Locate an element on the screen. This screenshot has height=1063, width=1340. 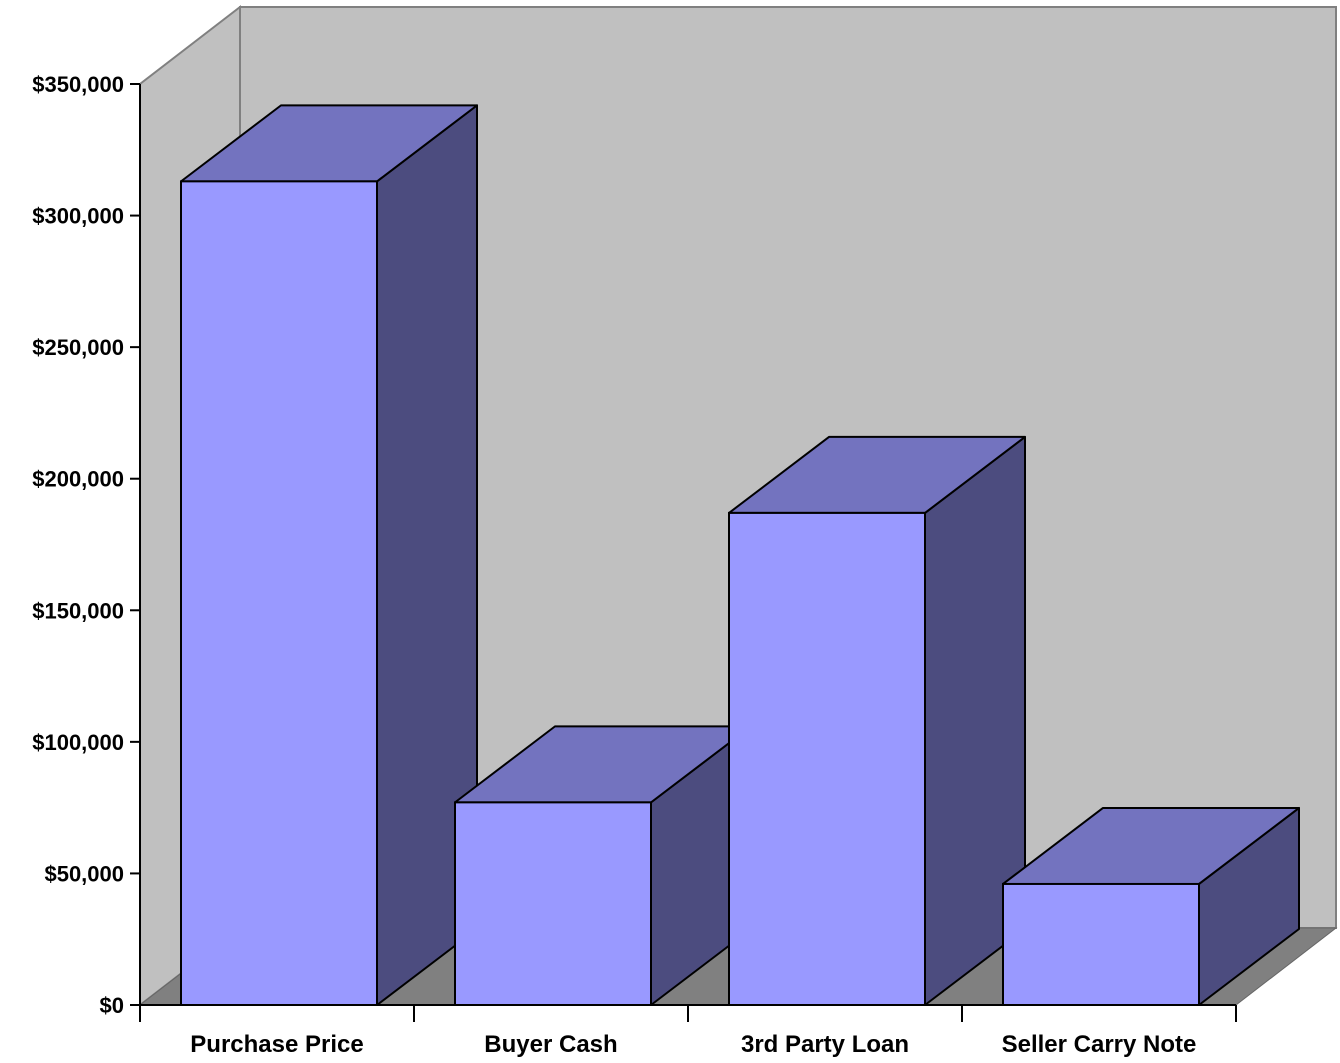
x-tick-label: Purchase Price is located at coordinates (276, 1044).